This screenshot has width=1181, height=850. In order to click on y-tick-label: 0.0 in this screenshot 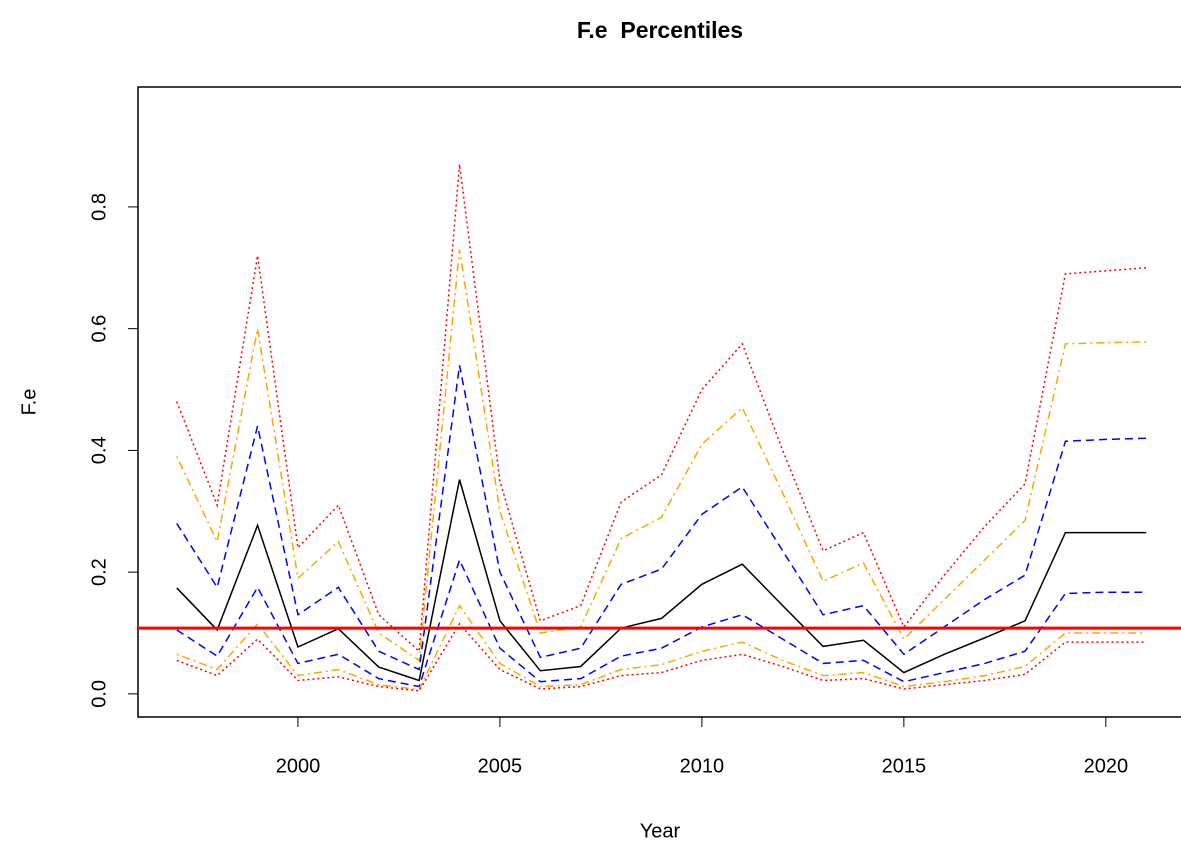, I will do `click(99, 694)`.